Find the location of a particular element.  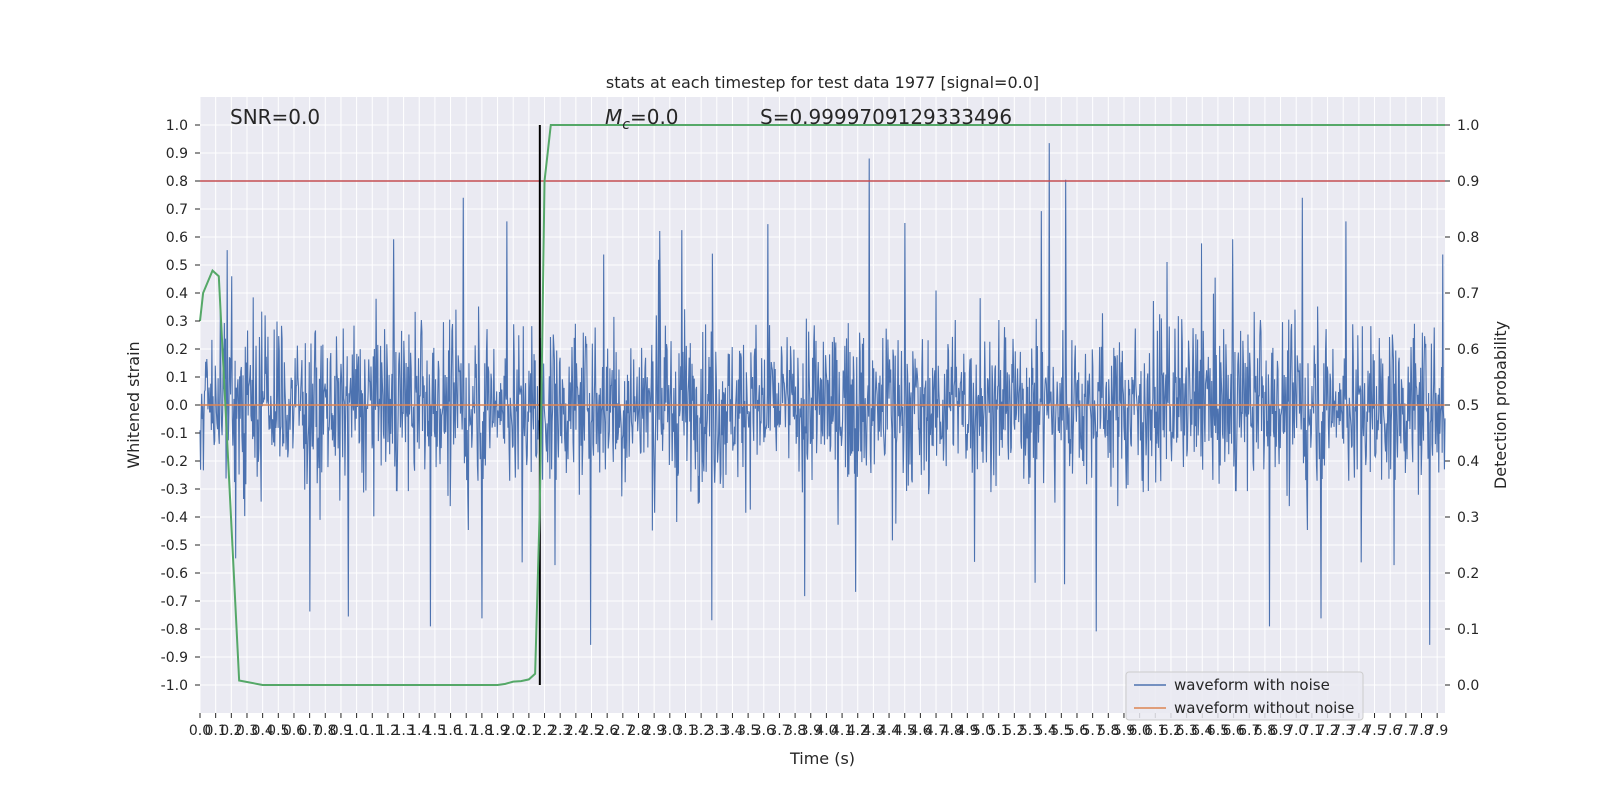

x-tick-label: 0.8 is located at coordinates (325, 731).